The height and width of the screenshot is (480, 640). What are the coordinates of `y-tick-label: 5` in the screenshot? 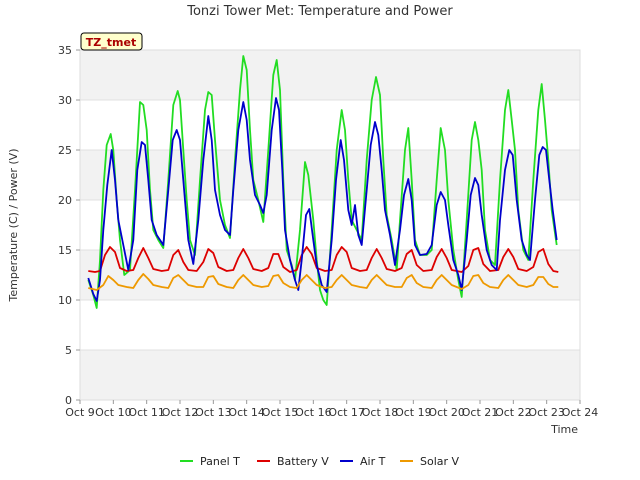 It's located at (68, 350).